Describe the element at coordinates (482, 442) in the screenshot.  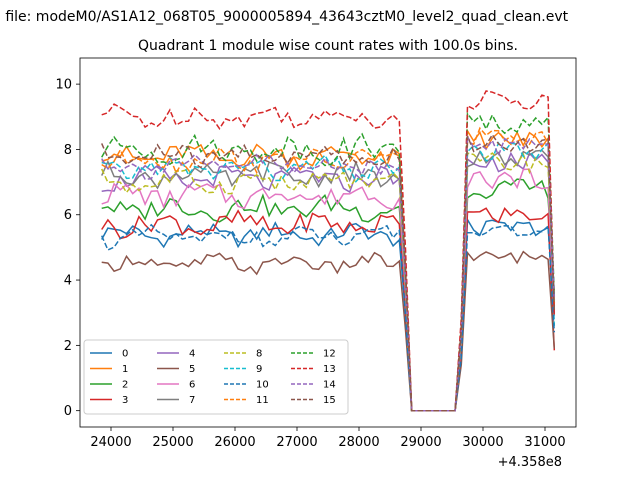
I see `x-tick-label: 30000` at that location.